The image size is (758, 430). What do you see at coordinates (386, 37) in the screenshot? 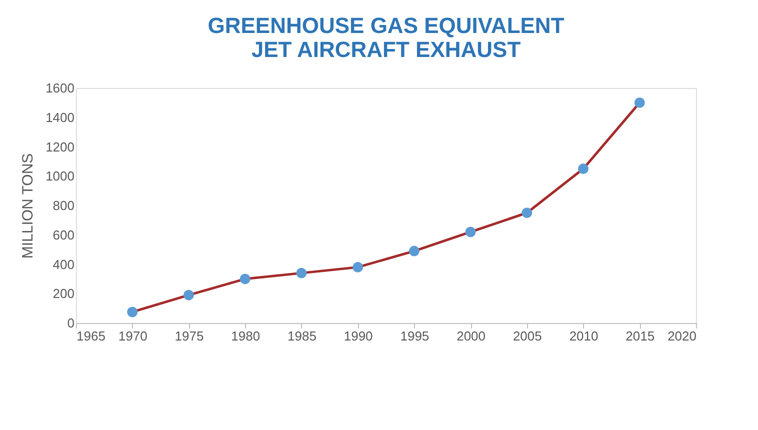
I see `chart-title: GREENHOUSE GAS EQUIVALENT JET AIRCRAFT EXHAUST` at bounding box center [386, 37].